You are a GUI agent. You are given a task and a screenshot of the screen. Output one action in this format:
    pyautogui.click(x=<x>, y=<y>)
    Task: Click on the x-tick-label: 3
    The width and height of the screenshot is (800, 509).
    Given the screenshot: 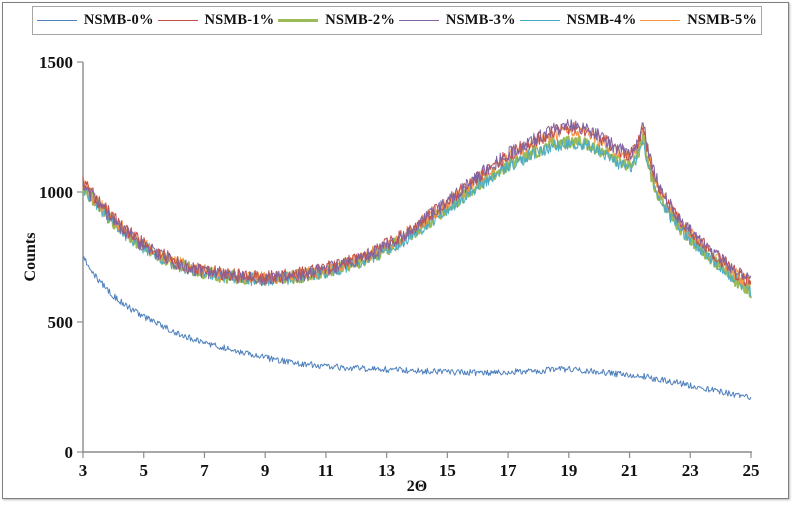 What is the action you would take?
    pyautogui.click(x=83, y=470)
    